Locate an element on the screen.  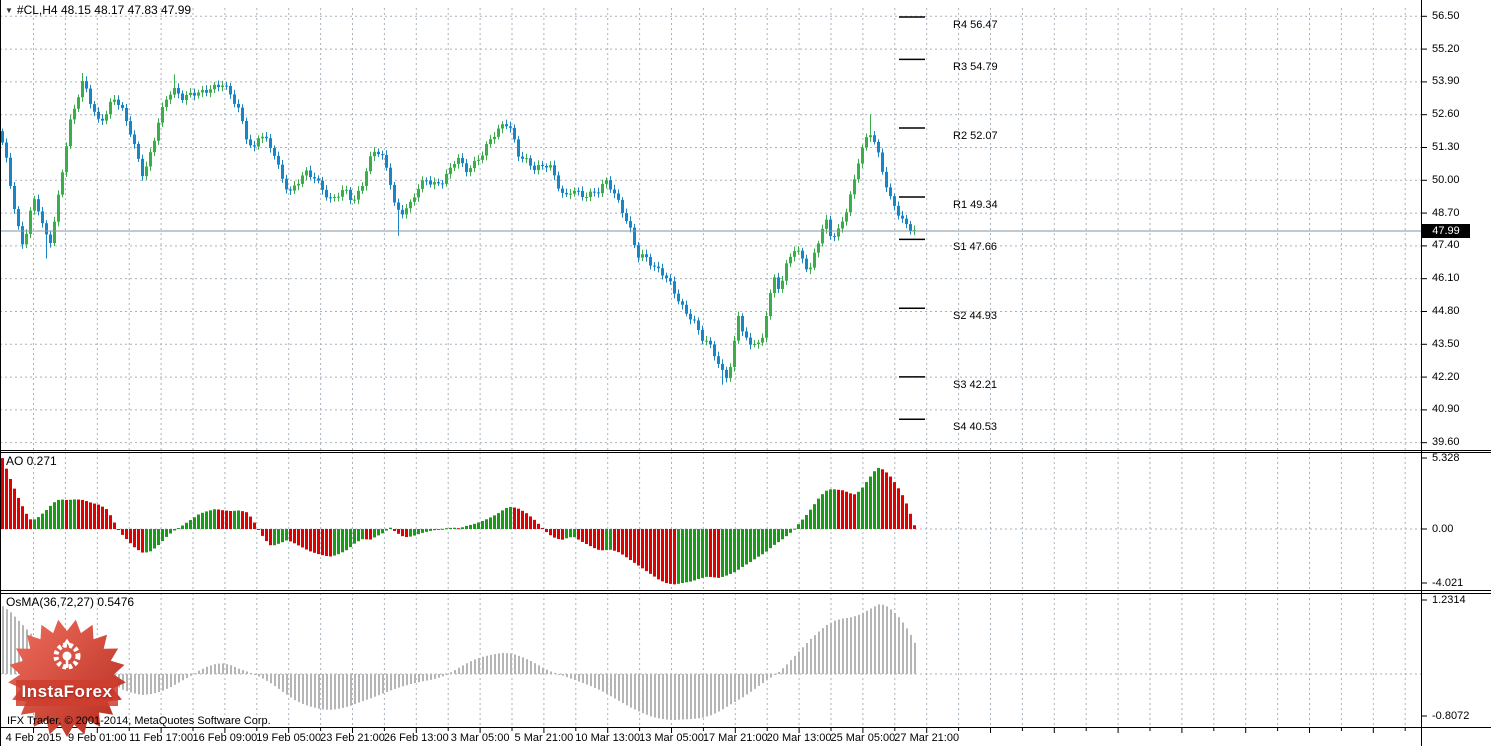
ao-indicator-label: AO 0.271 is located at coordinates (31, 461).